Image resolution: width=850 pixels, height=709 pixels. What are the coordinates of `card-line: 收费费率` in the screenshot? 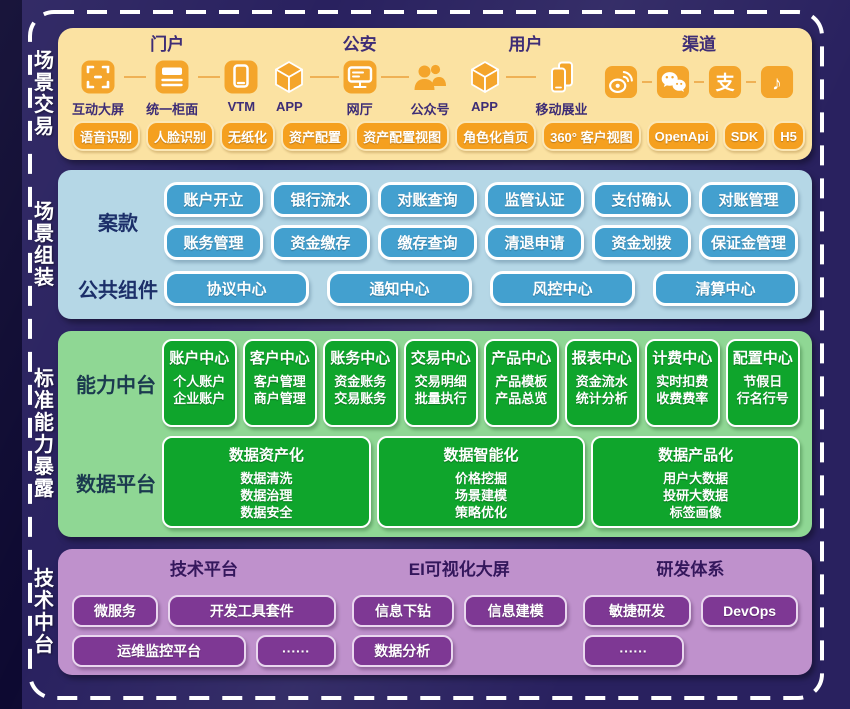 It's located at (682, 398).